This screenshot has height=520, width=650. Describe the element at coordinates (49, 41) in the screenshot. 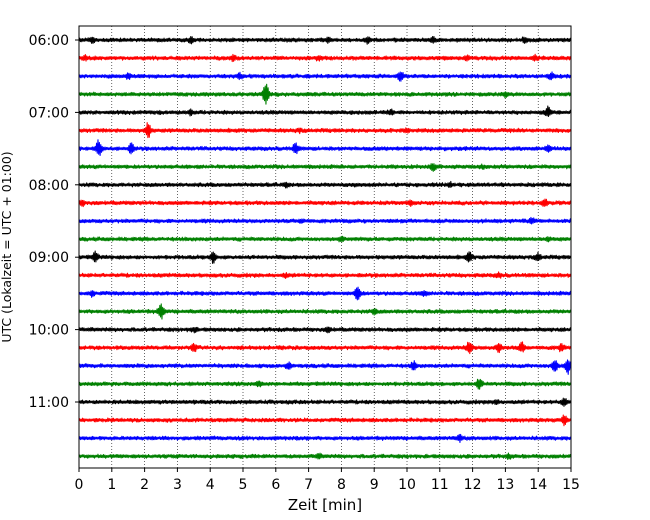

I see `y-tick-label: 06:00` at that location.